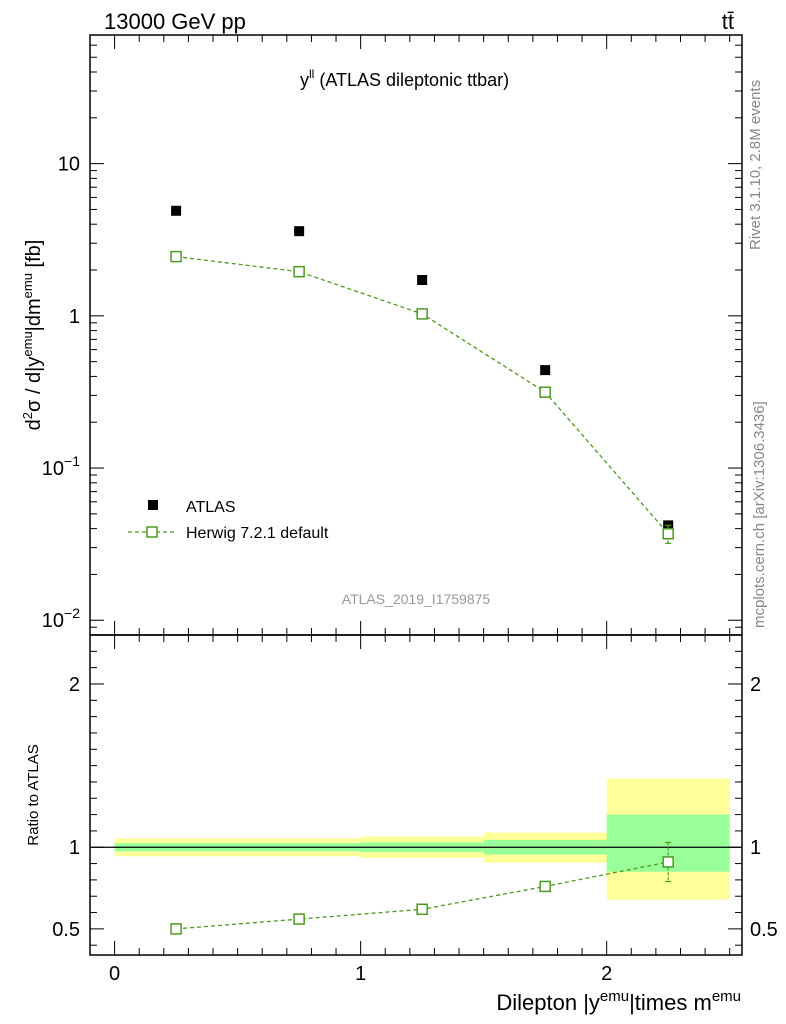 This screenshot has height=1024, width=786. What do you see at coordinates (618, 1001) in the screenshot?
I see `x-axis-label: Dilepton |yemu|times memu` at bounding box center [618, 1001].